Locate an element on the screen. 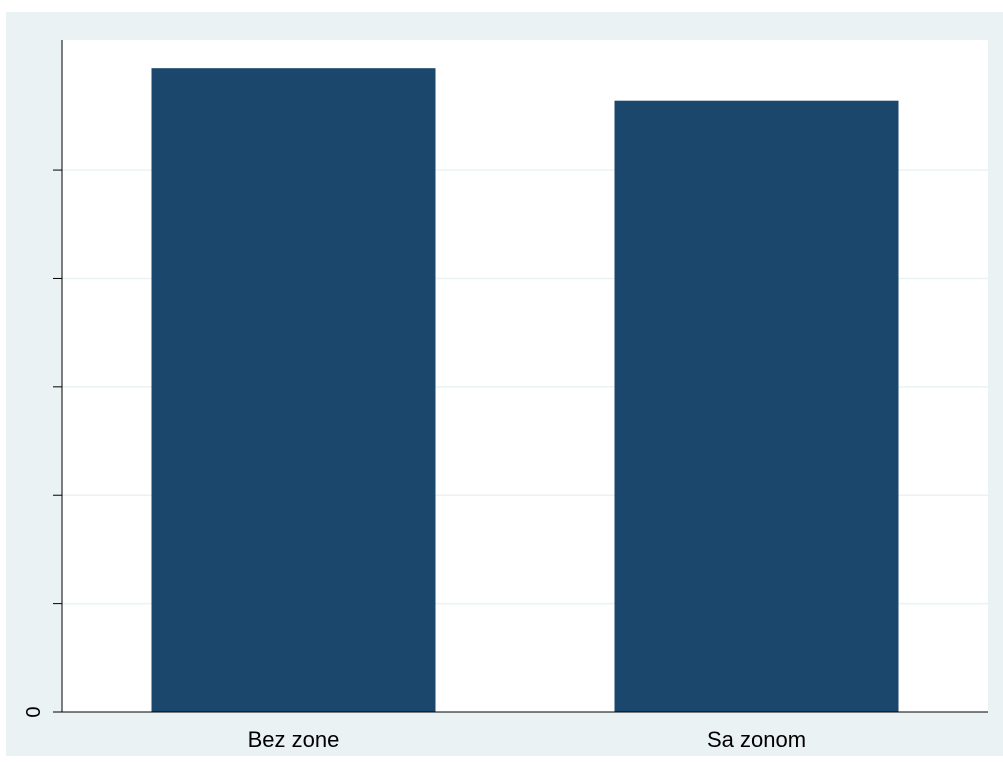 The height and width of the screenshot is (762, 1003). x-tick-label: Sa zonom is located at coordinates (756, 739).